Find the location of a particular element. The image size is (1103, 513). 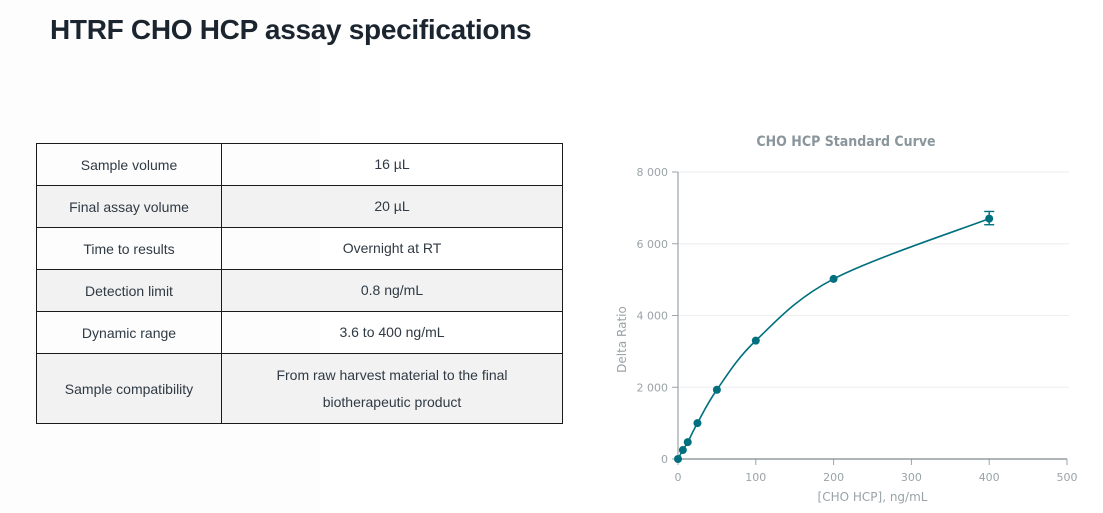

x-tick-label: 100 is located at coordinates (755, 477).